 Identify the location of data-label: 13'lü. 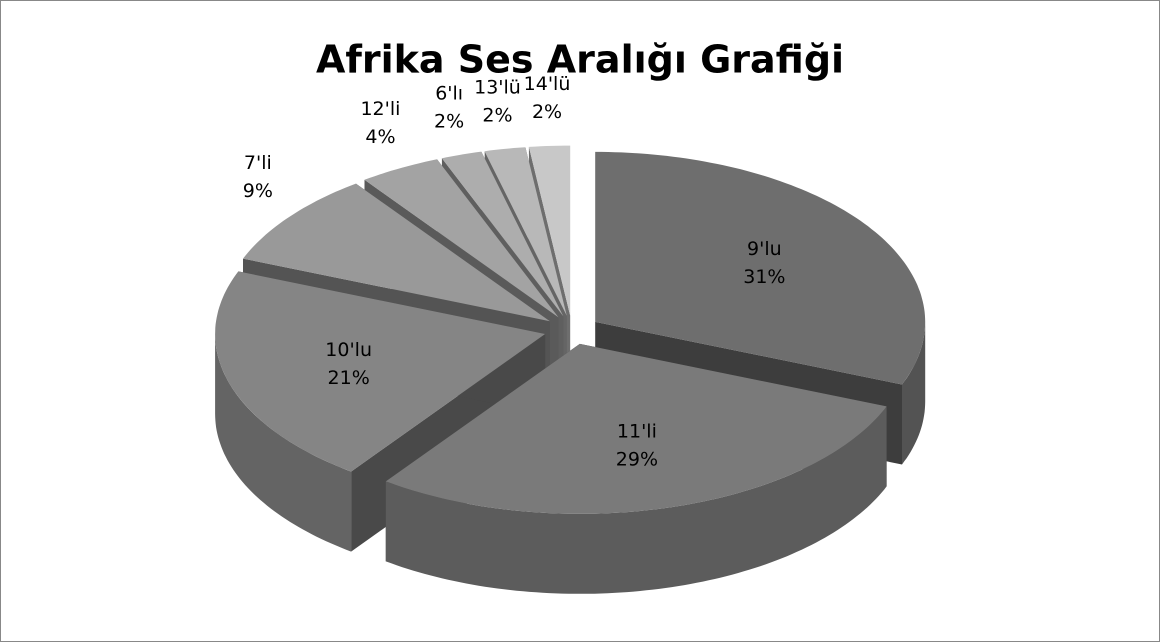
(497, 87).